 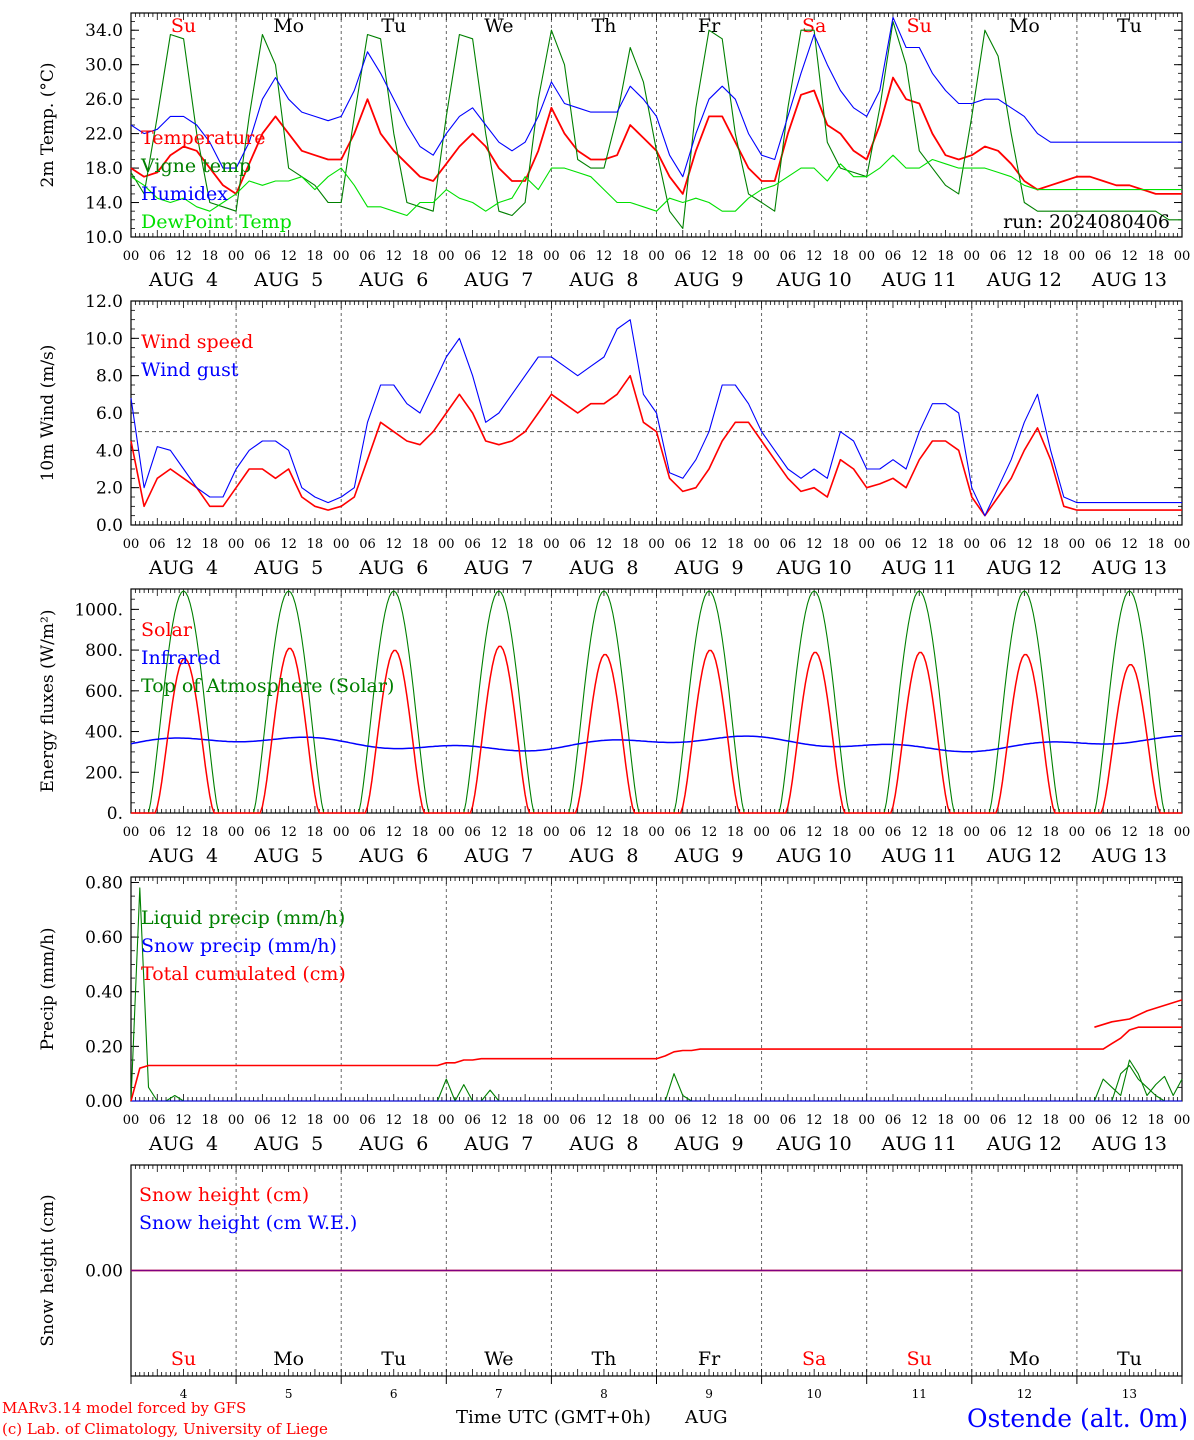 What do you see at coordinates (184, 1394) in the screenshot?
I see `day-number-label: 4` at bounding box center [184, 1394].